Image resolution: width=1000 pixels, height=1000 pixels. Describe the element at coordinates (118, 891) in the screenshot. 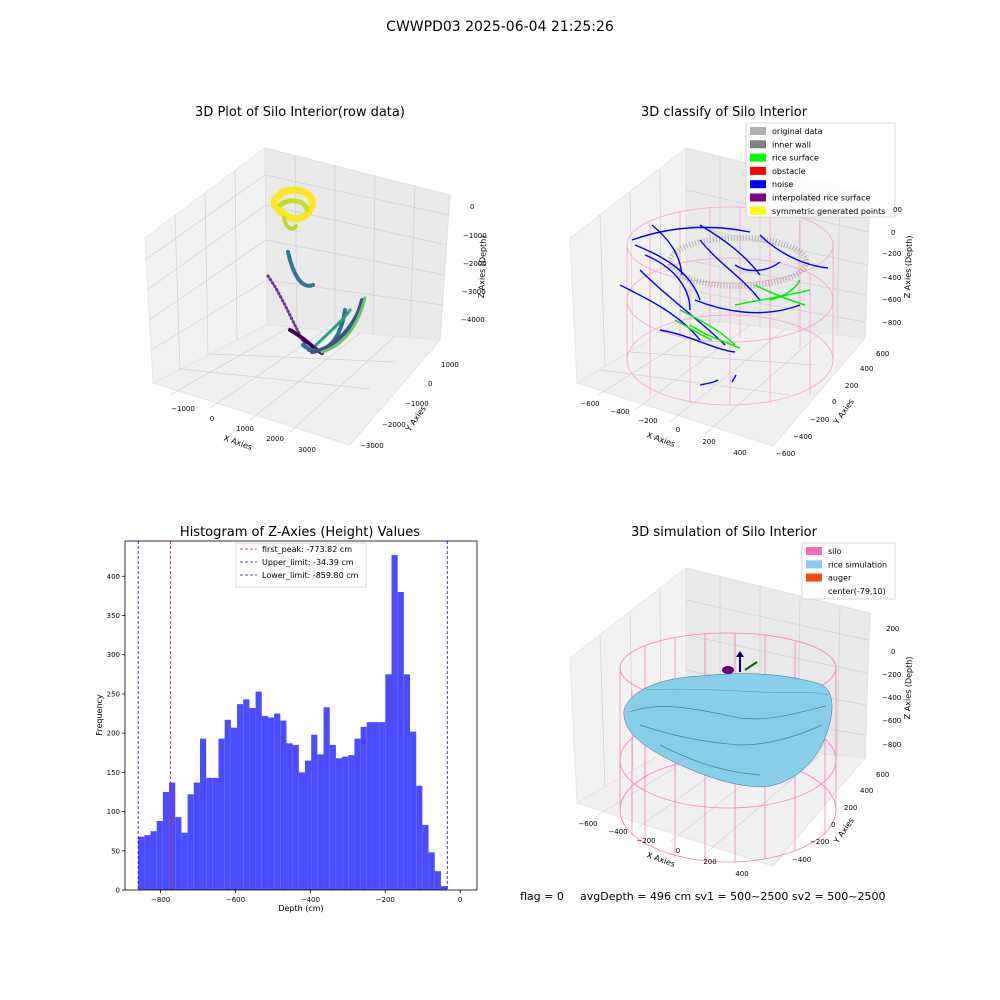

I see `histogram-y-tick: 0` at that location.